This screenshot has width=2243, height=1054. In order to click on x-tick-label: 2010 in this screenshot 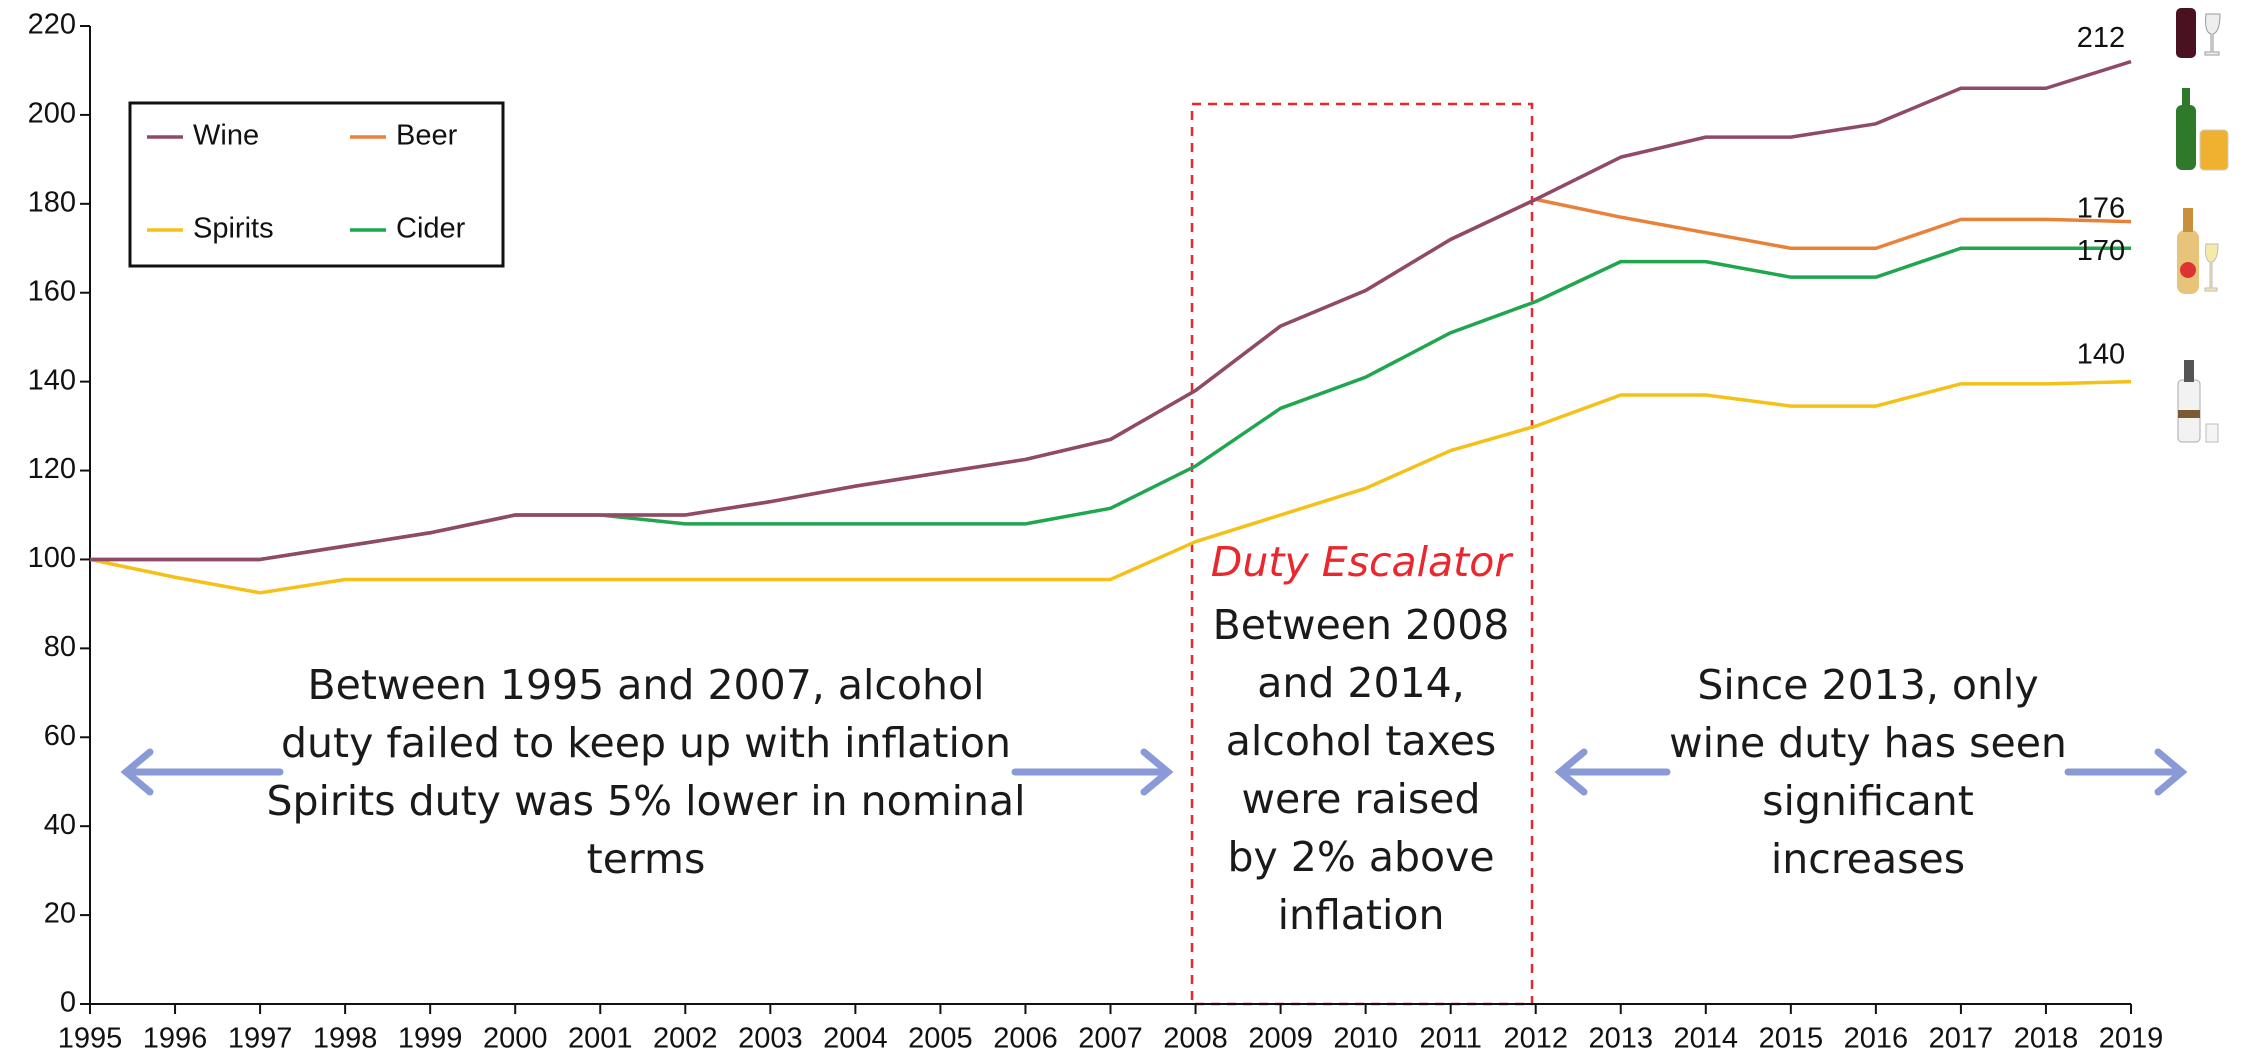, I will do `click(1365, 1038)`.